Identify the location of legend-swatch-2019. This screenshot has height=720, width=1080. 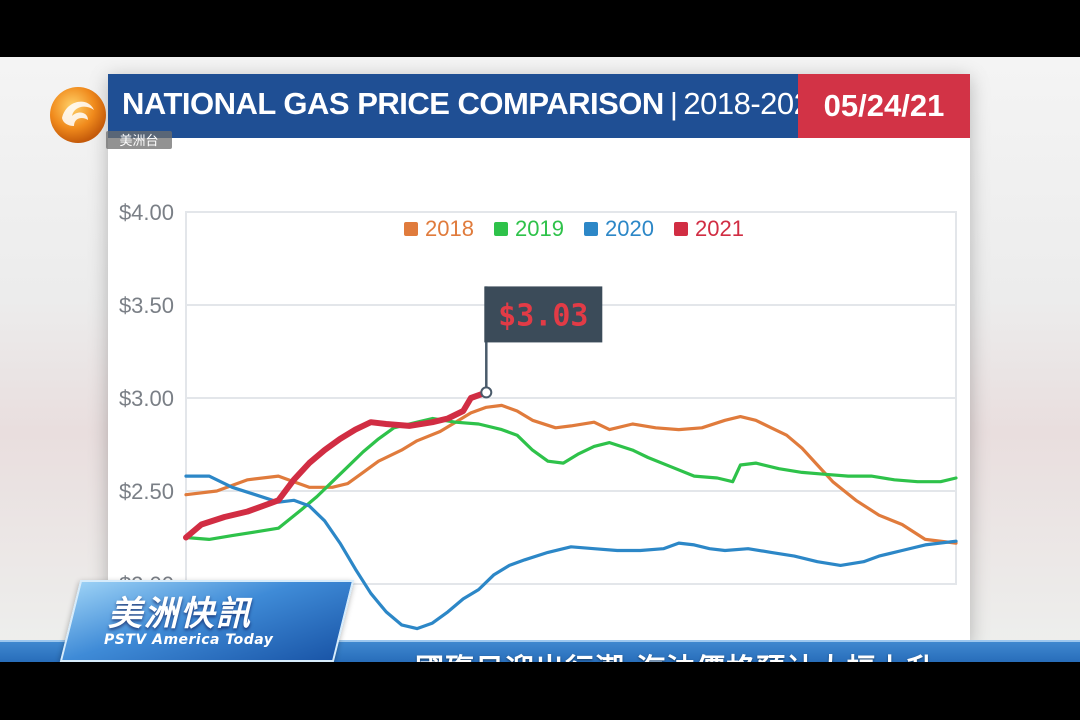
(501, 229).